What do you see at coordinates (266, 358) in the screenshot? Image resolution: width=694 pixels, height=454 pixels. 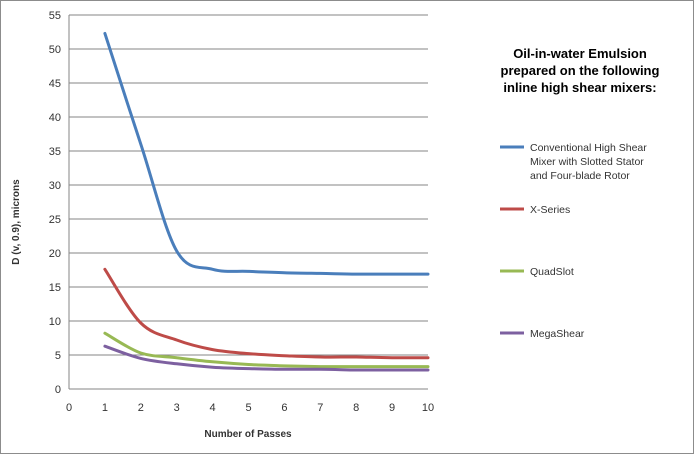 I see `series-line-megashear` at bounding box center [266, 358].